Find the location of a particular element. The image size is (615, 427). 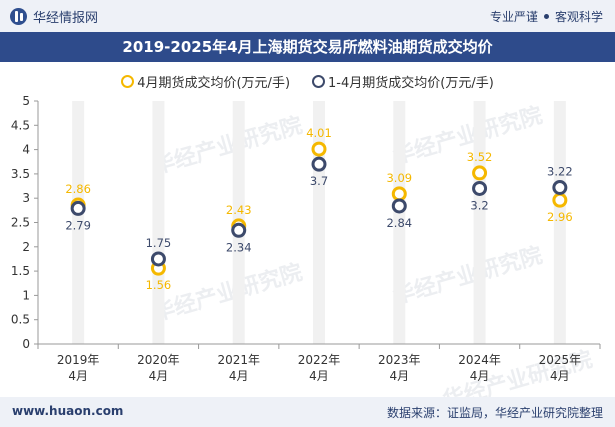

slogan-left: 专业严谨 is located at coordinates (513, 17).